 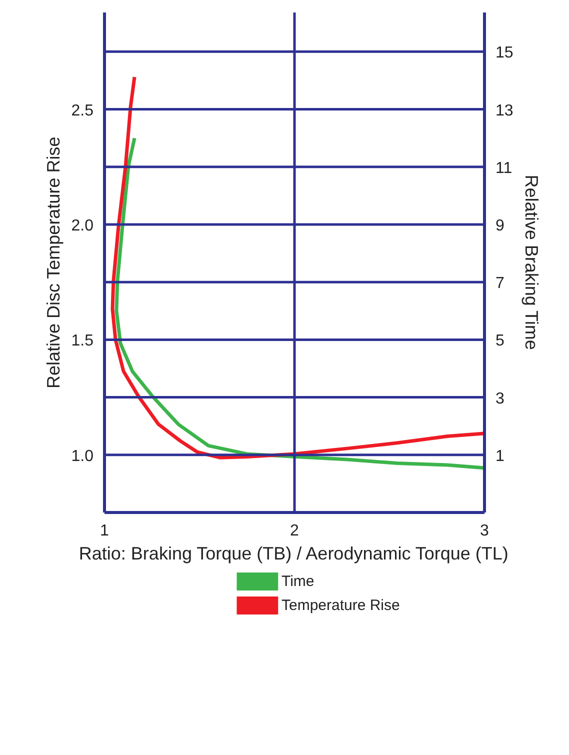 I want to click on y2-tick-label: 15, so click(x=505, y=53).